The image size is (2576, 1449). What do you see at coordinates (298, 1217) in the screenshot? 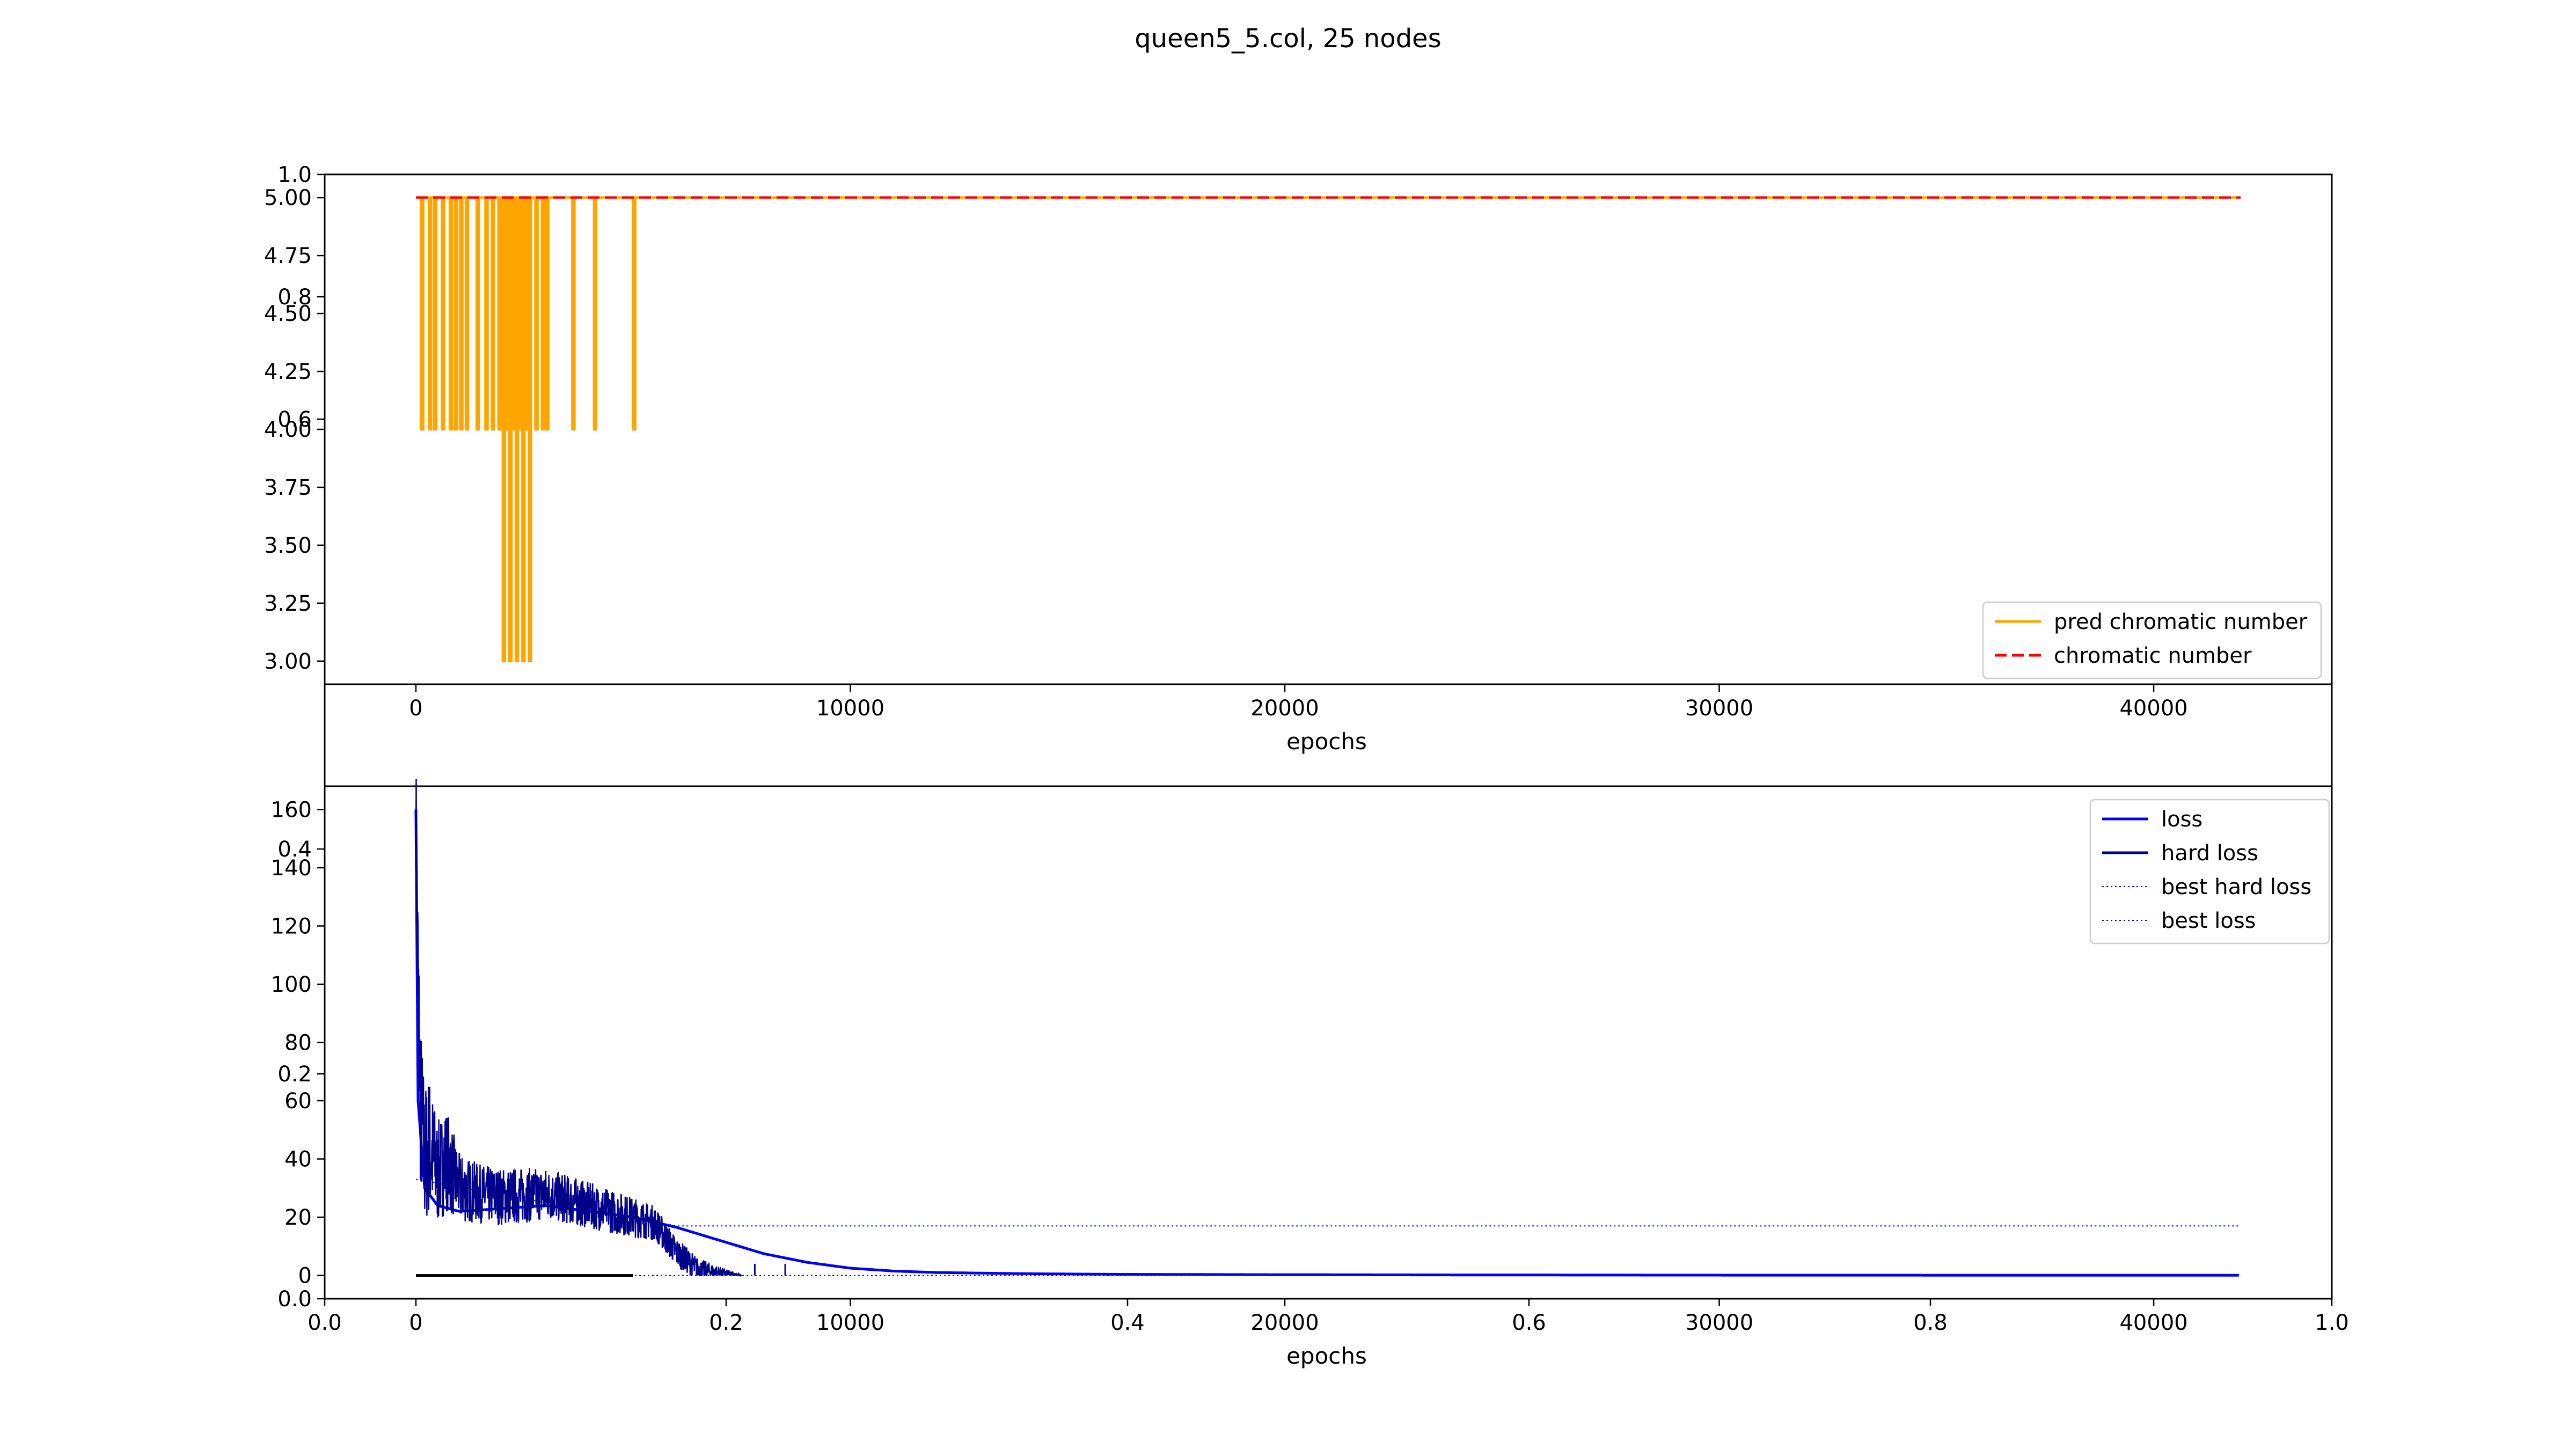
I see `bottom-y-tick-label: 20` at bounding box center [298, 1217].